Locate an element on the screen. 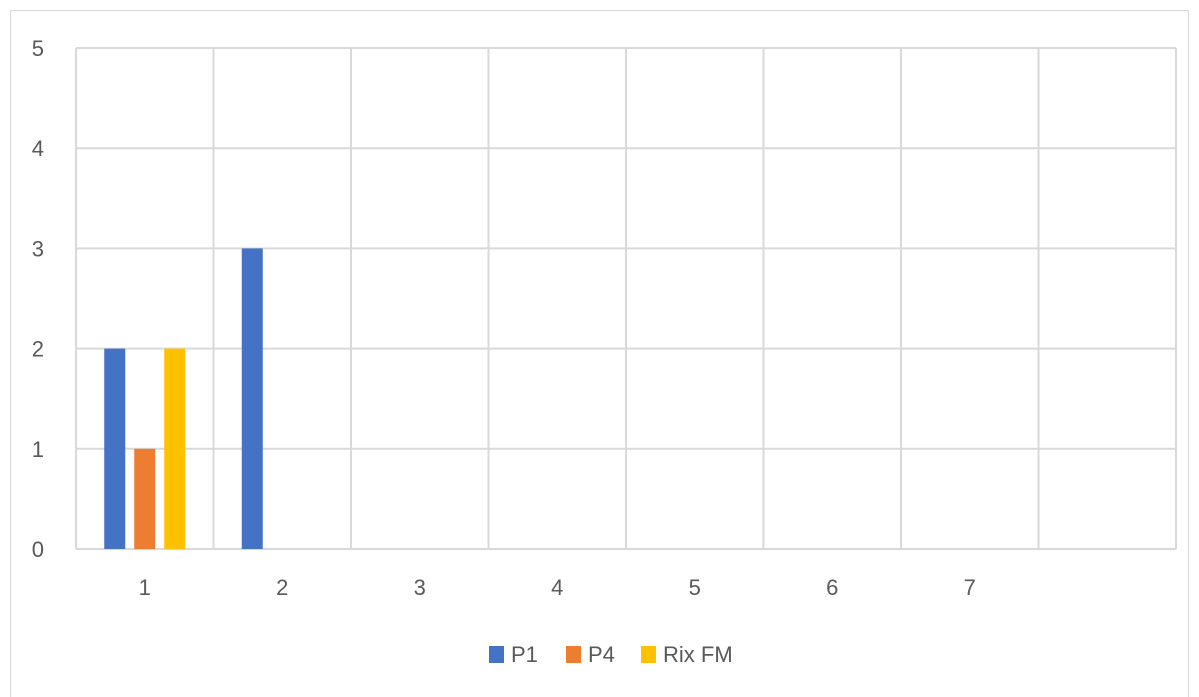 This screenshot has width=1199, height=697. x-tick-label: 5 is located at coordinates (695, 587).